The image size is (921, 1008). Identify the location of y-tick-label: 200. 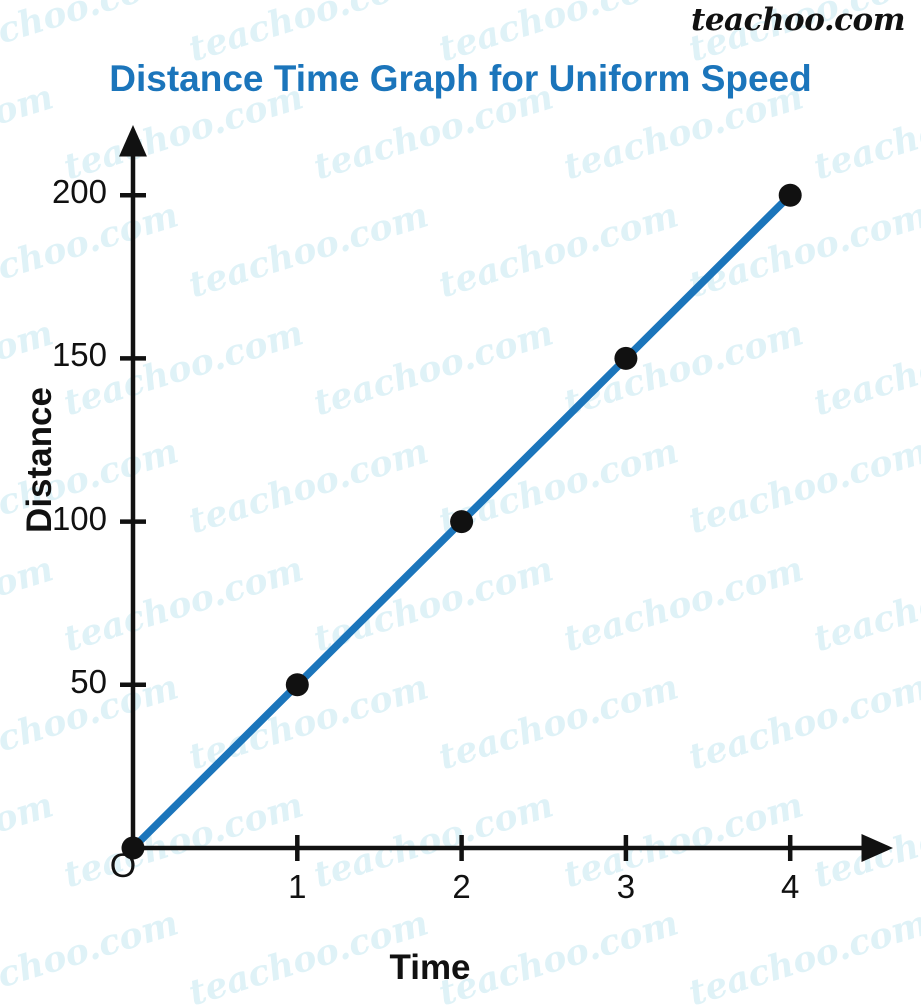
(79, 192).